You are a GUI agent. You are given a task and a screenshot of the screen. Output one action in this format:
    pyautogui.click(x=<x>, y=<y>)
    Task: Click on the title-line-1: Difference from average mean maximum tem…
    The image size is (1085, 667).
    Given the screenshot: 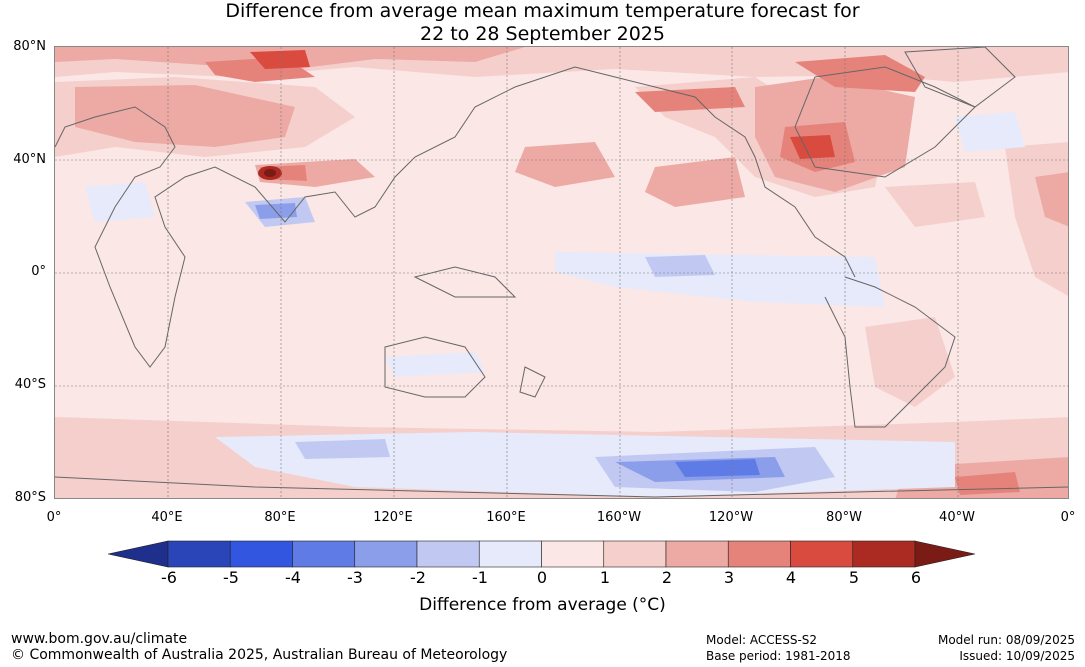 What is the action you would take?
    pyautogui.click(x=542, y=11)
    